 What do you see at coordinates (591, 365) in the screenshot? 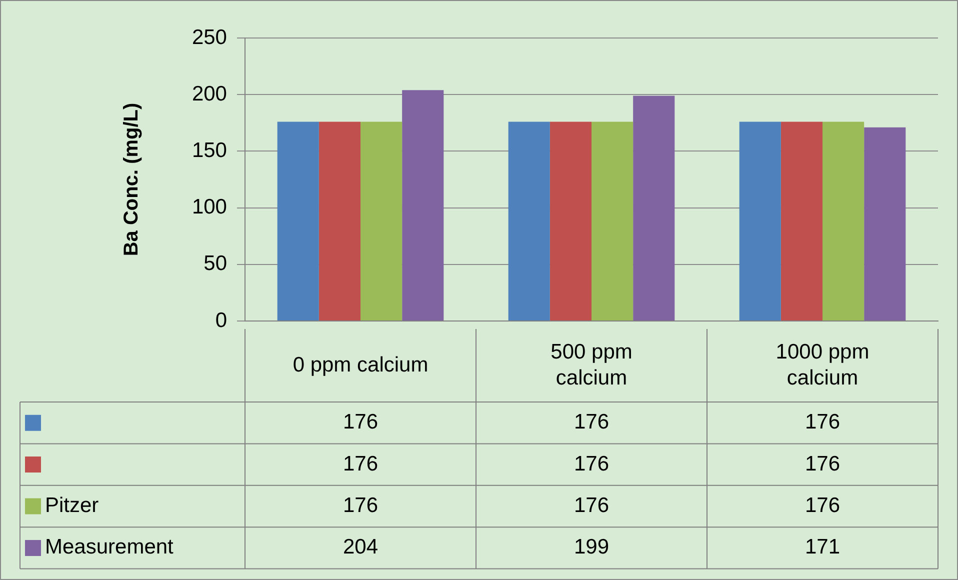
I see `x-tick-label: 500 ppm calcium` at bounding box center [591, 365].